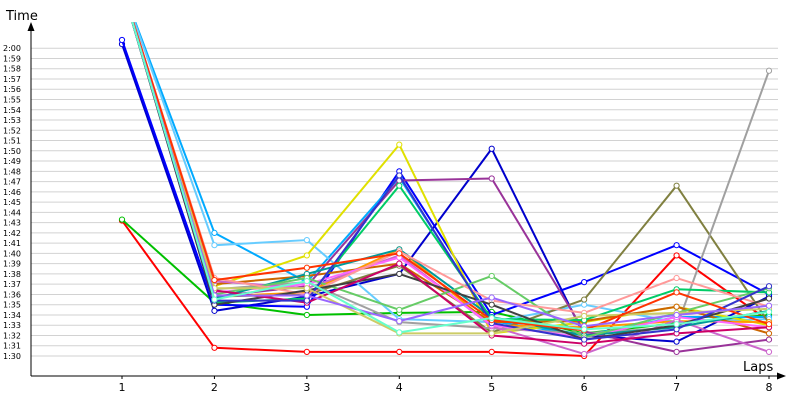 The width and height of the screenshot is (800, 400). I want to click on x-axis-title: Laps, so click(758, 367).